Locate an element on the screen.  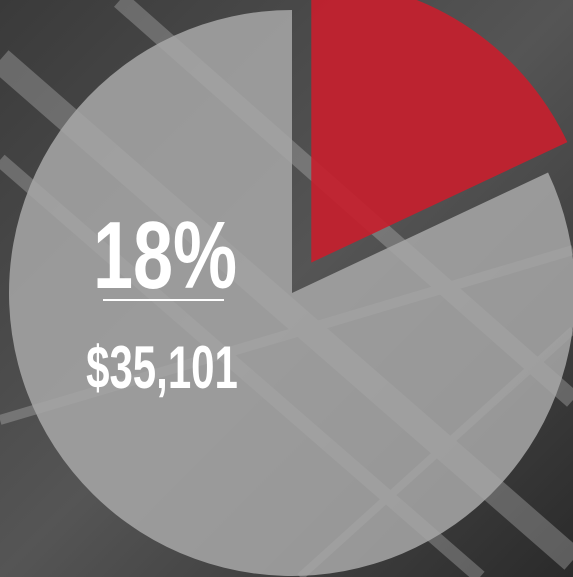
labels: 18% $35,101 is located at coordinates (162, 301).